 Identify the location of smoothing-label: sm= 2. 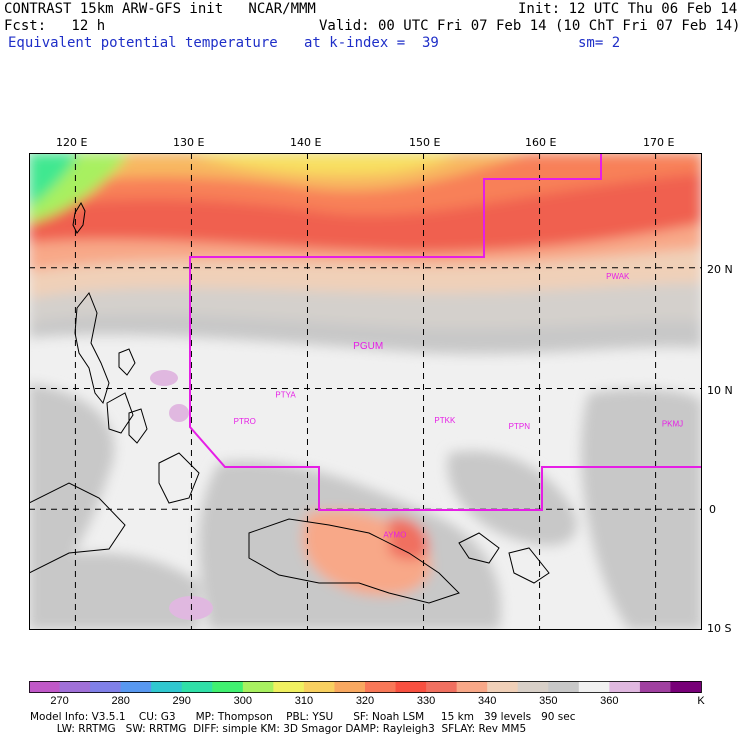
(599, 43).